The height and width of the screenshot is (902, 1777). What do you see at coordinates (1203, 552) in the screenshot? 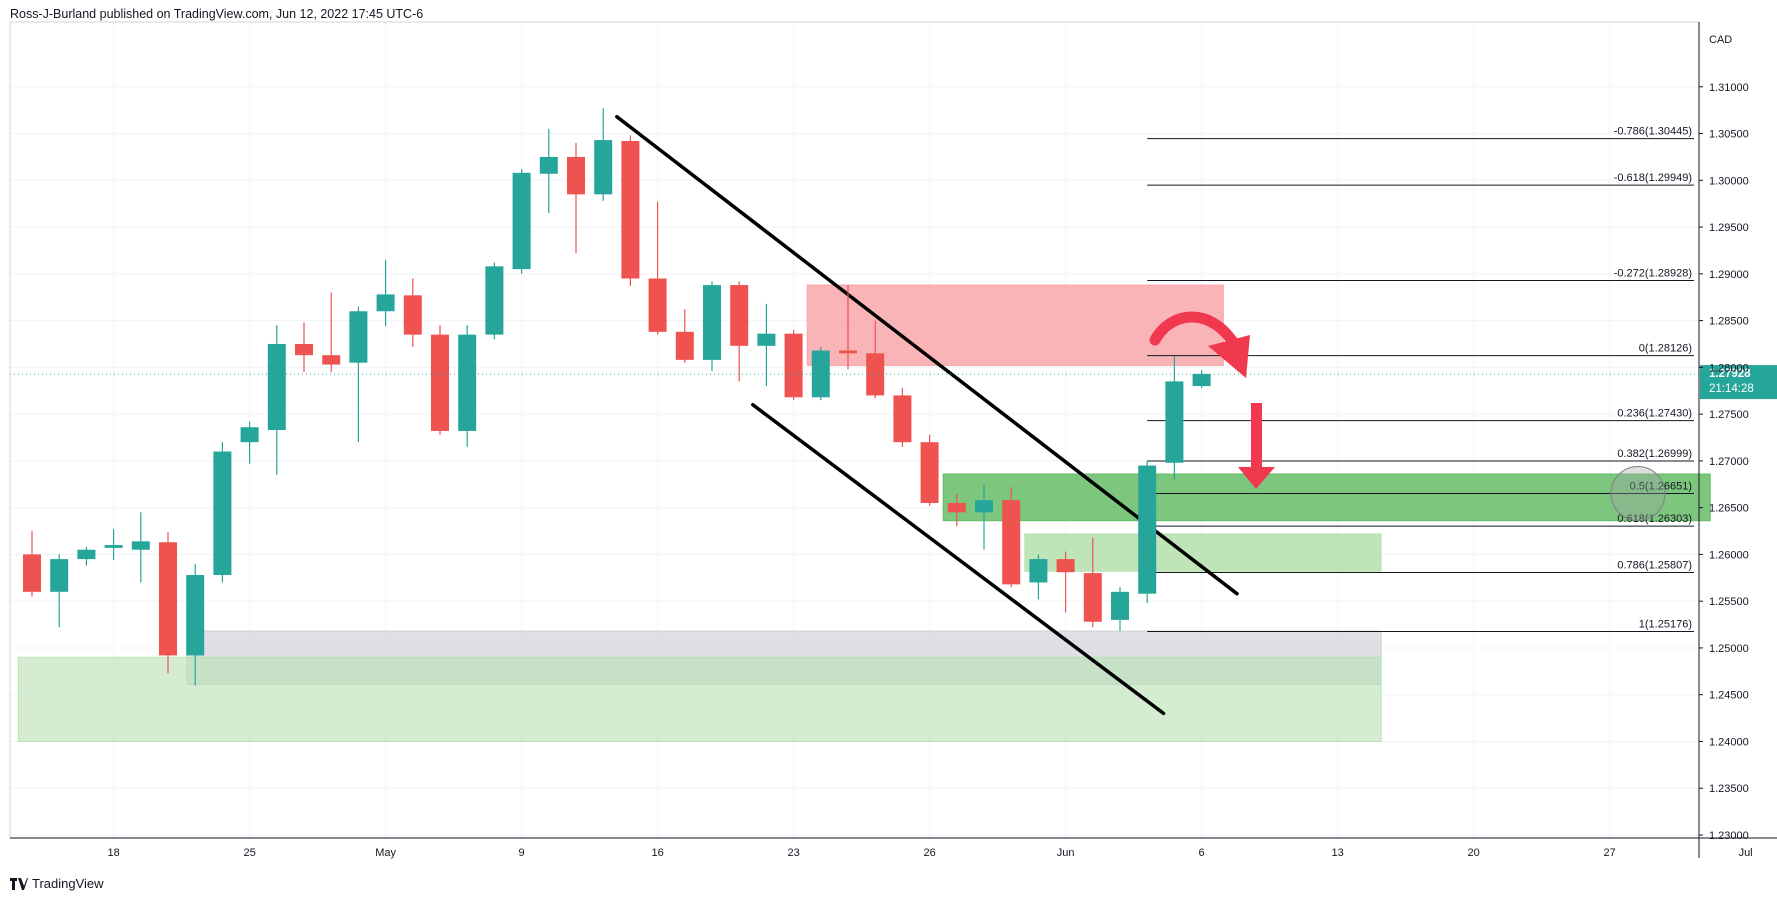
I see `zone-support-lower` at bounding box center [1203, 552].